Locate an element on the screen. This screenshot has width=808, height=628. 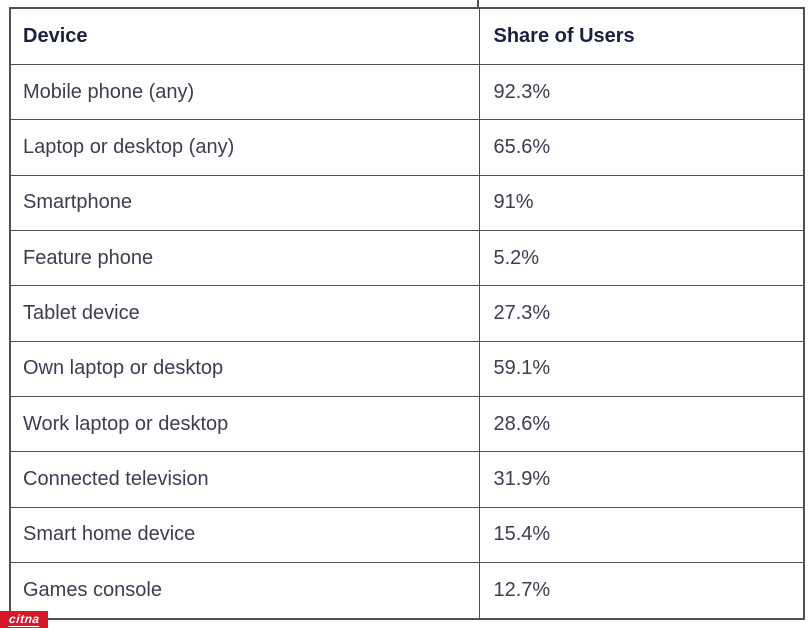
device-cell: Tablet device is located at coordinates (244, 313).